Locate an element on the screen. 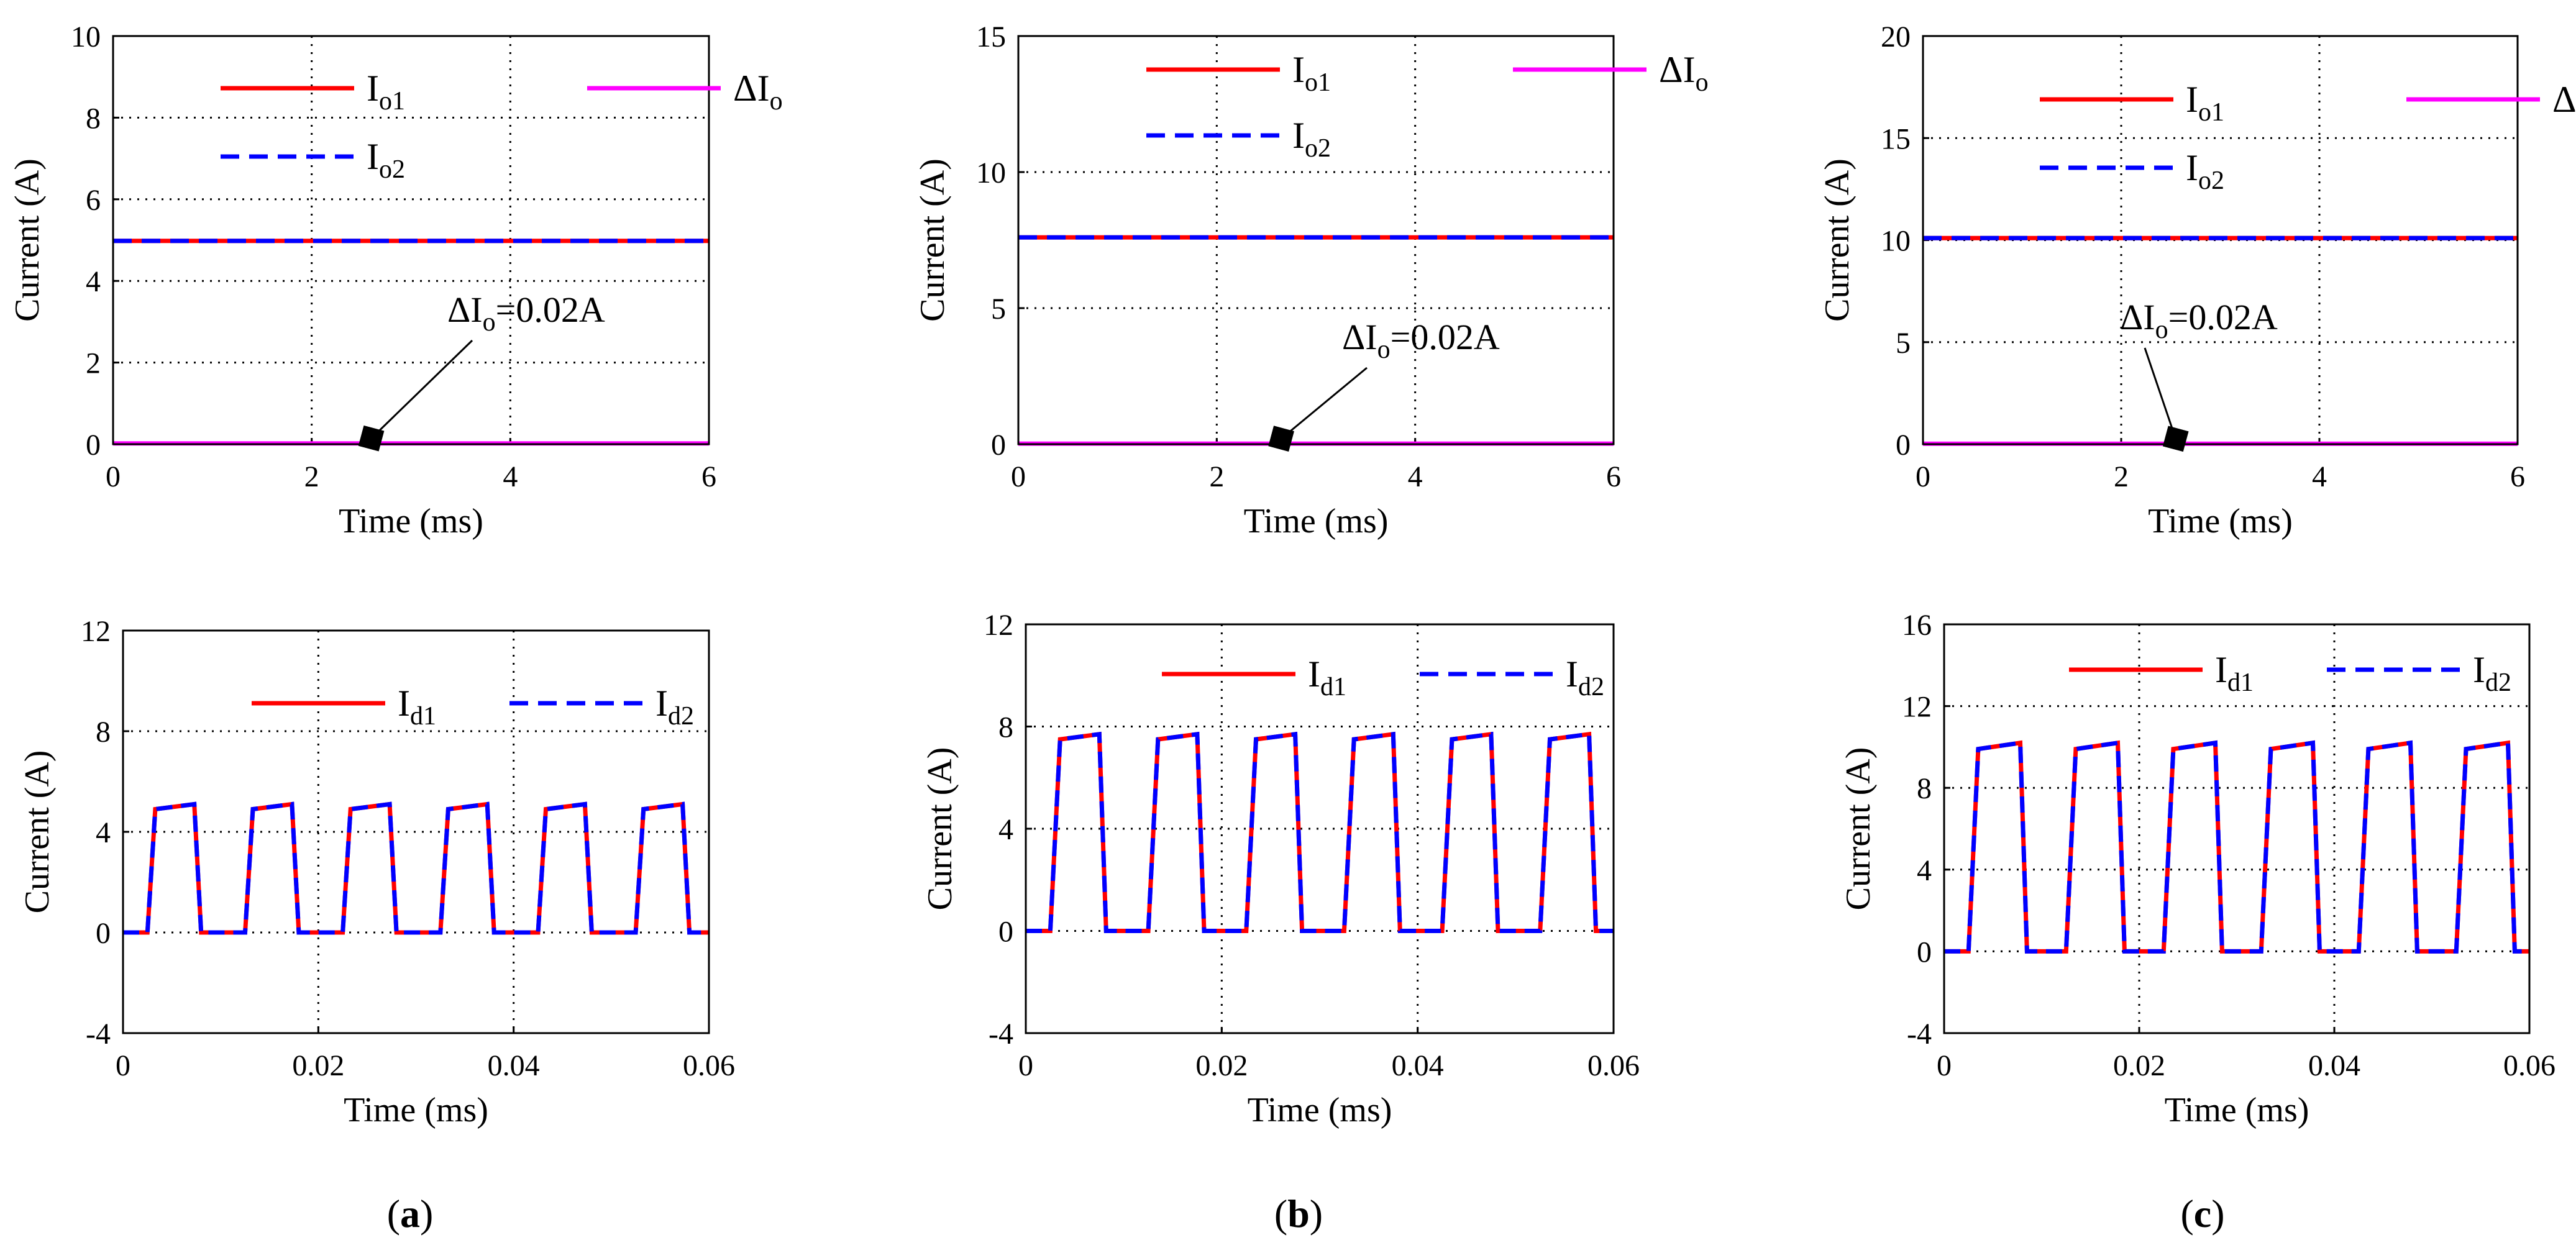 The image size is (2576, 1258). legend-label-Io1: Io1 is located at coordinates (386, 92).